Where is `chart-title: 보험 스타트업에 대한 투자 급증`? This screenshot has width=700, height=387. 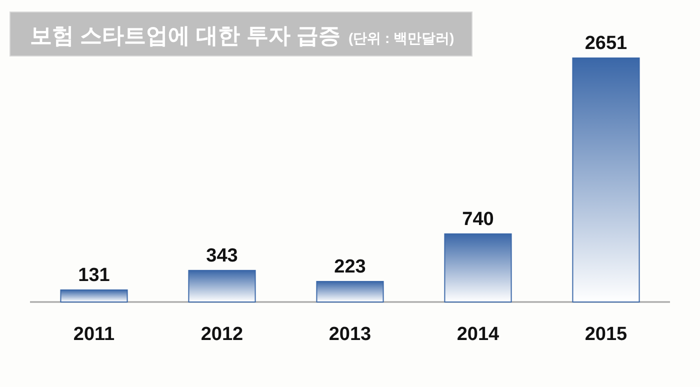
chart-title: 보험 스타트업에 대한 투자 급증 is located at coordinates (185, 35).